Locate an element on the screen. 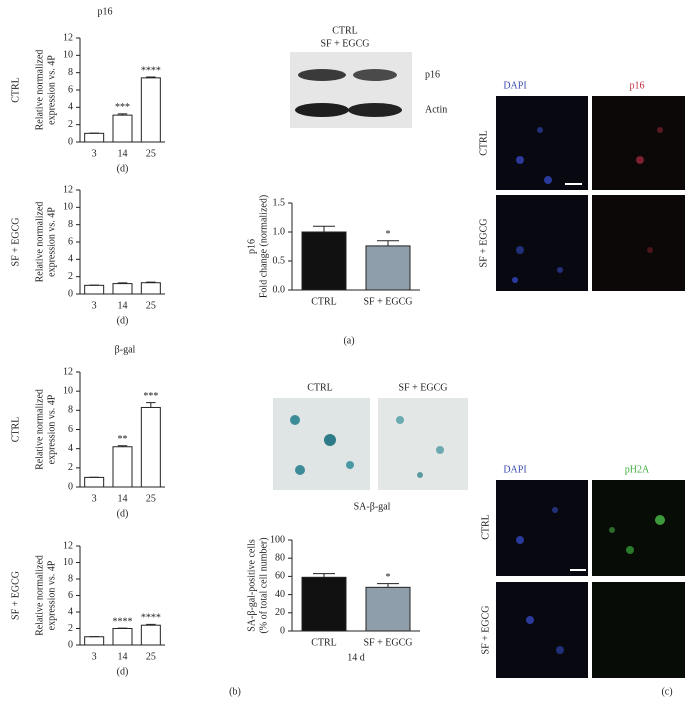  y-axis-label: SA-β-gal-positive cells is located at coordinates (251, 585).